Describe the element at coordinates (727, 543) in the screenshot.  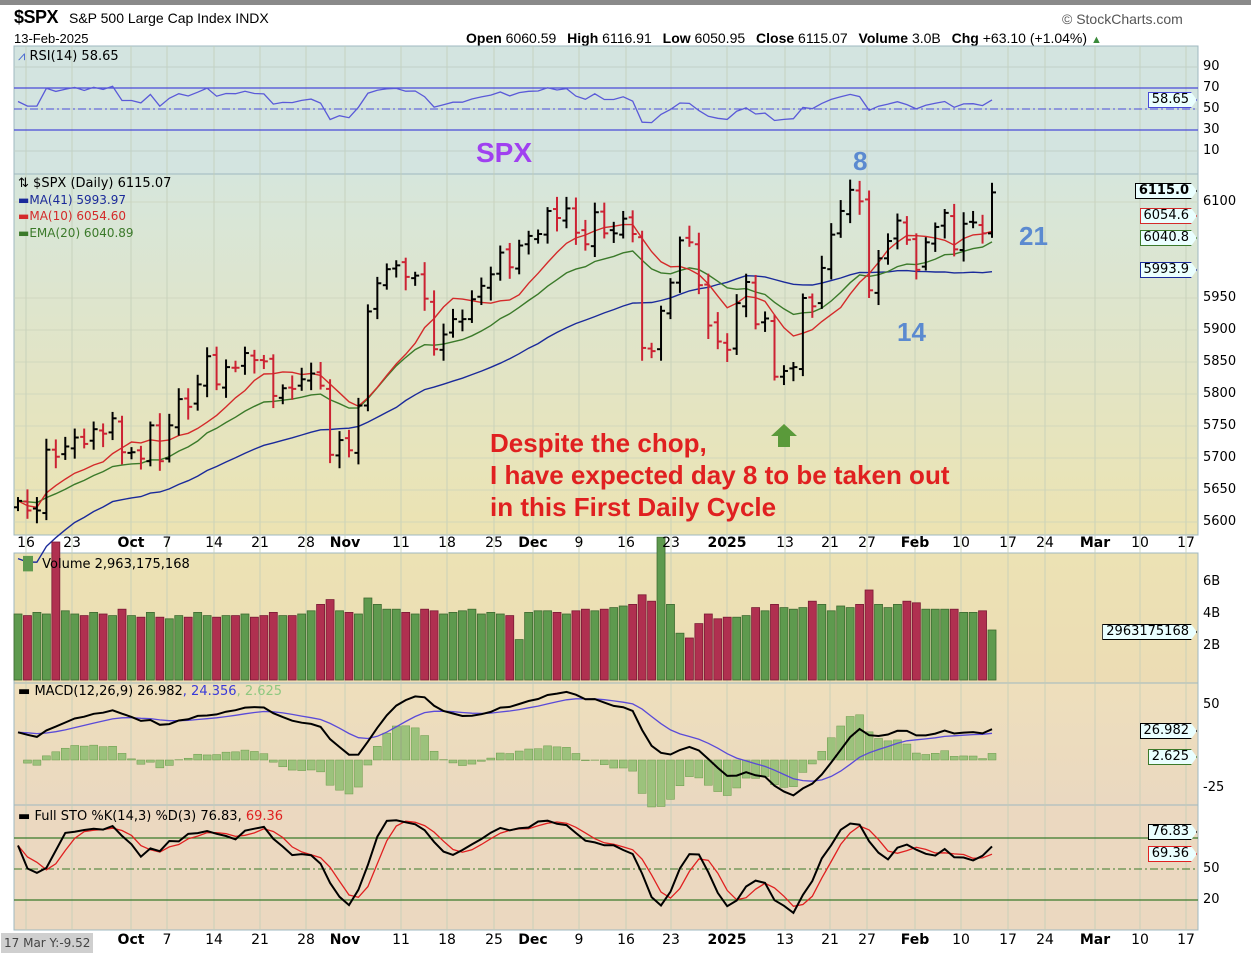
I see `date-tick-label: 2025` at that location.